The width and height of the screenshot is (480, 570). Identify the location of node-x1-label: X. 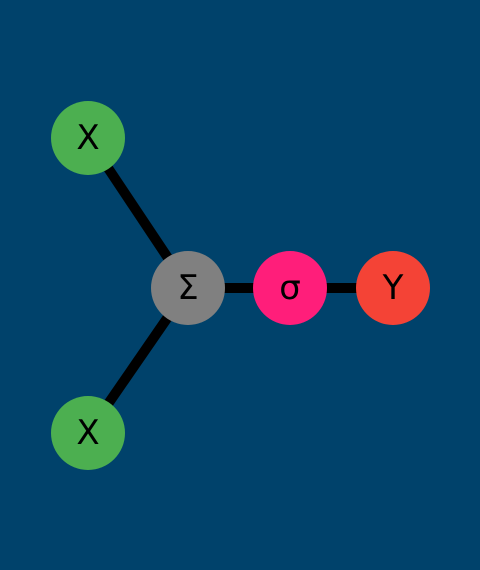
(87, 138).